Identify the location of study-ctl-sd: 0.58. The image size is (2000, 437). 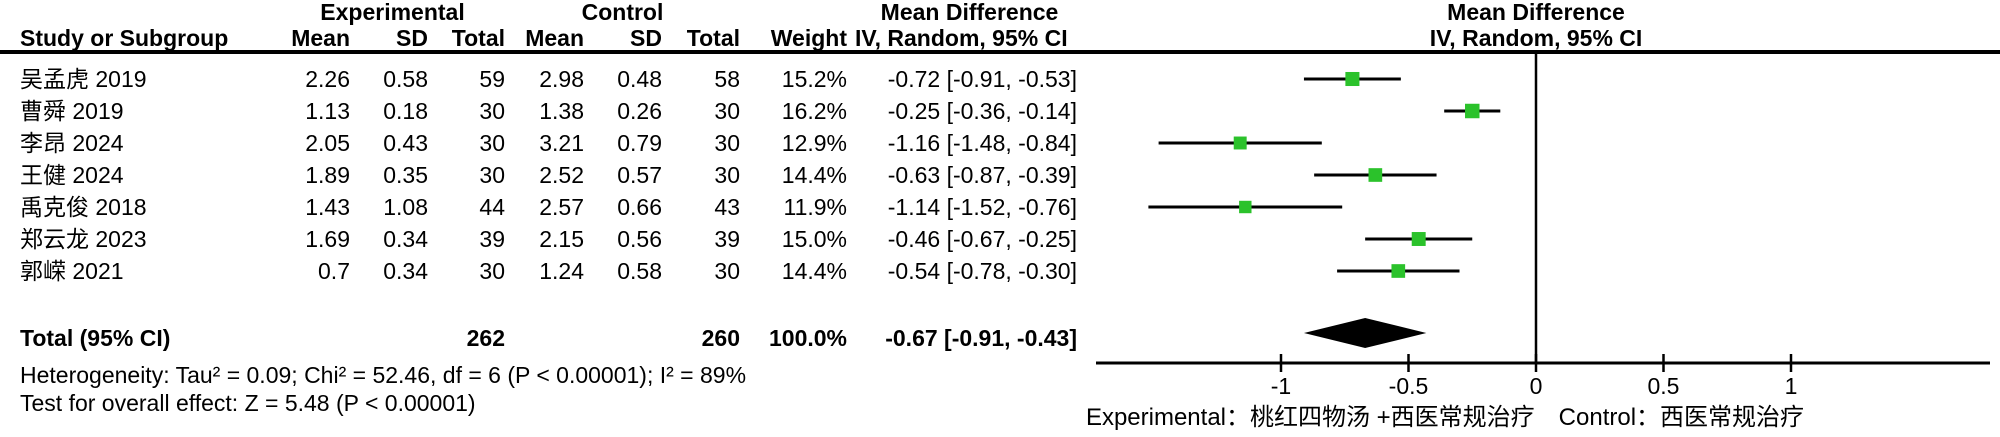
(639, 271).